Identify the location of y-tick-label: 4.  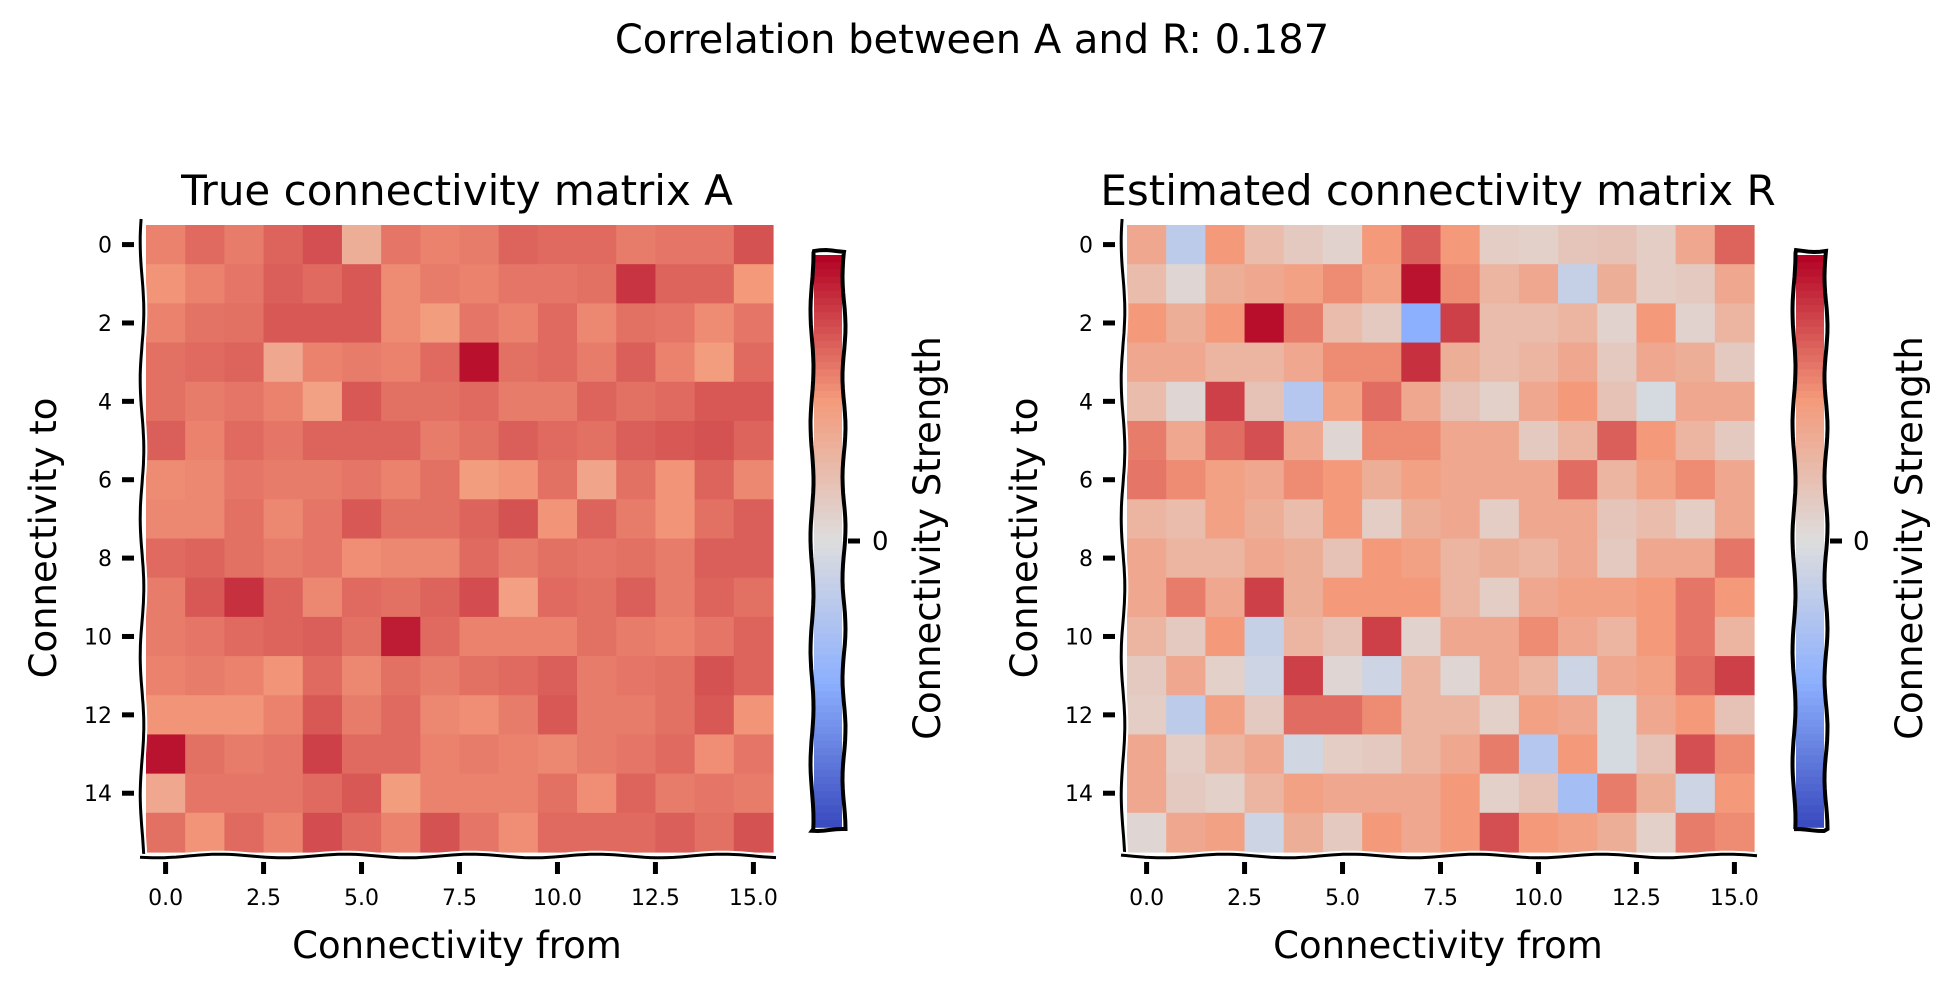
(105, 402).